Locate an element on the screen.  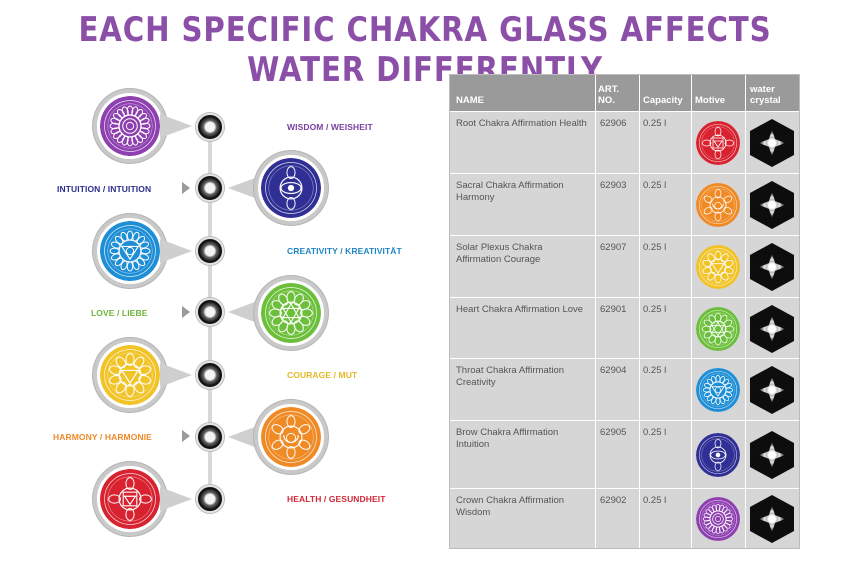
art-number: 62902 is located at coordinates (613, 500).